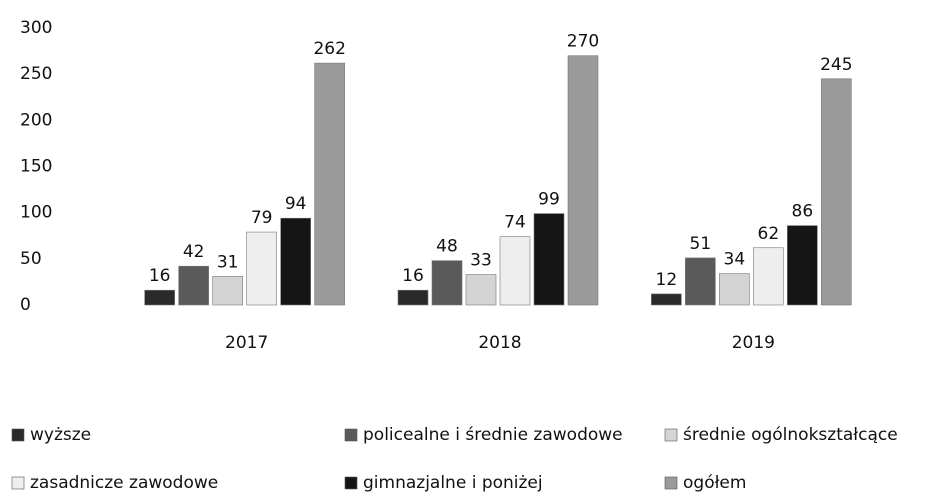 The image size is (931, 497). Describe the element at coordinates (329, 49) in the screenshot. I see `data-label: 262` at that location.